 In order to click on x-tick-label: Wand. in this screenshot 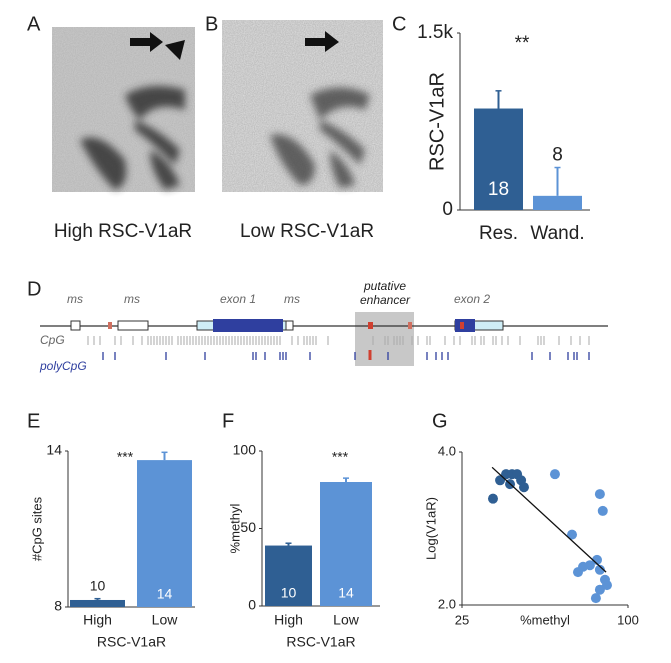, I will do `click(557, 233)`.